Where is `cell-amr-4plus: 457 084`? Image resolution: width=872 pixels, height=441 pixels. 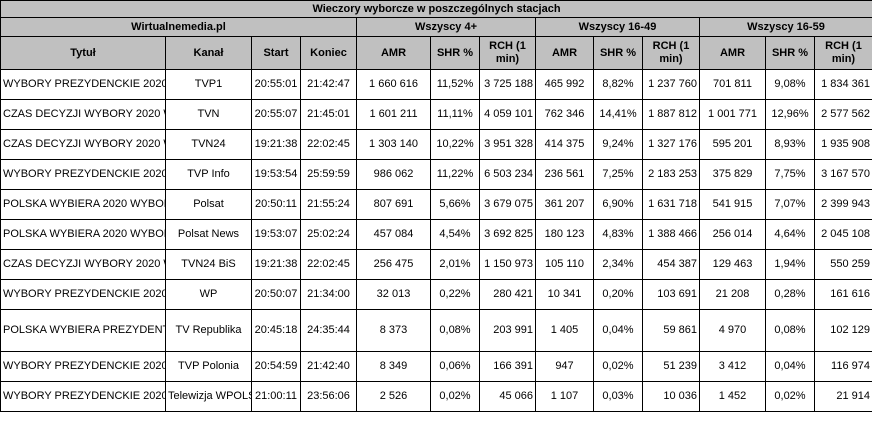
cell-amr-4plus: 457 084 is located at coordinates (393, 234).